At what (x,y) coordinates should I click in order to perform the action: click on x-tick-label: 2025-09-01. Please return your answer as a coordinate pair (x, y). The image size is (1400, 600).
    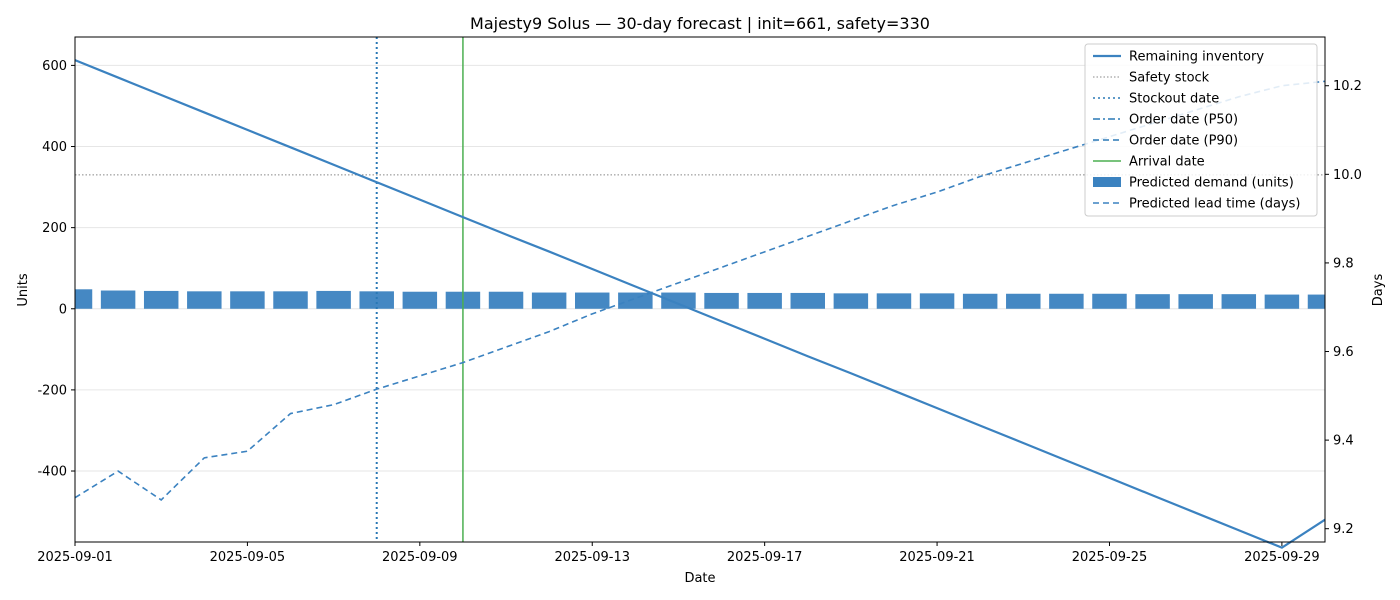
    Looking at the image, I should click on (75, 557).